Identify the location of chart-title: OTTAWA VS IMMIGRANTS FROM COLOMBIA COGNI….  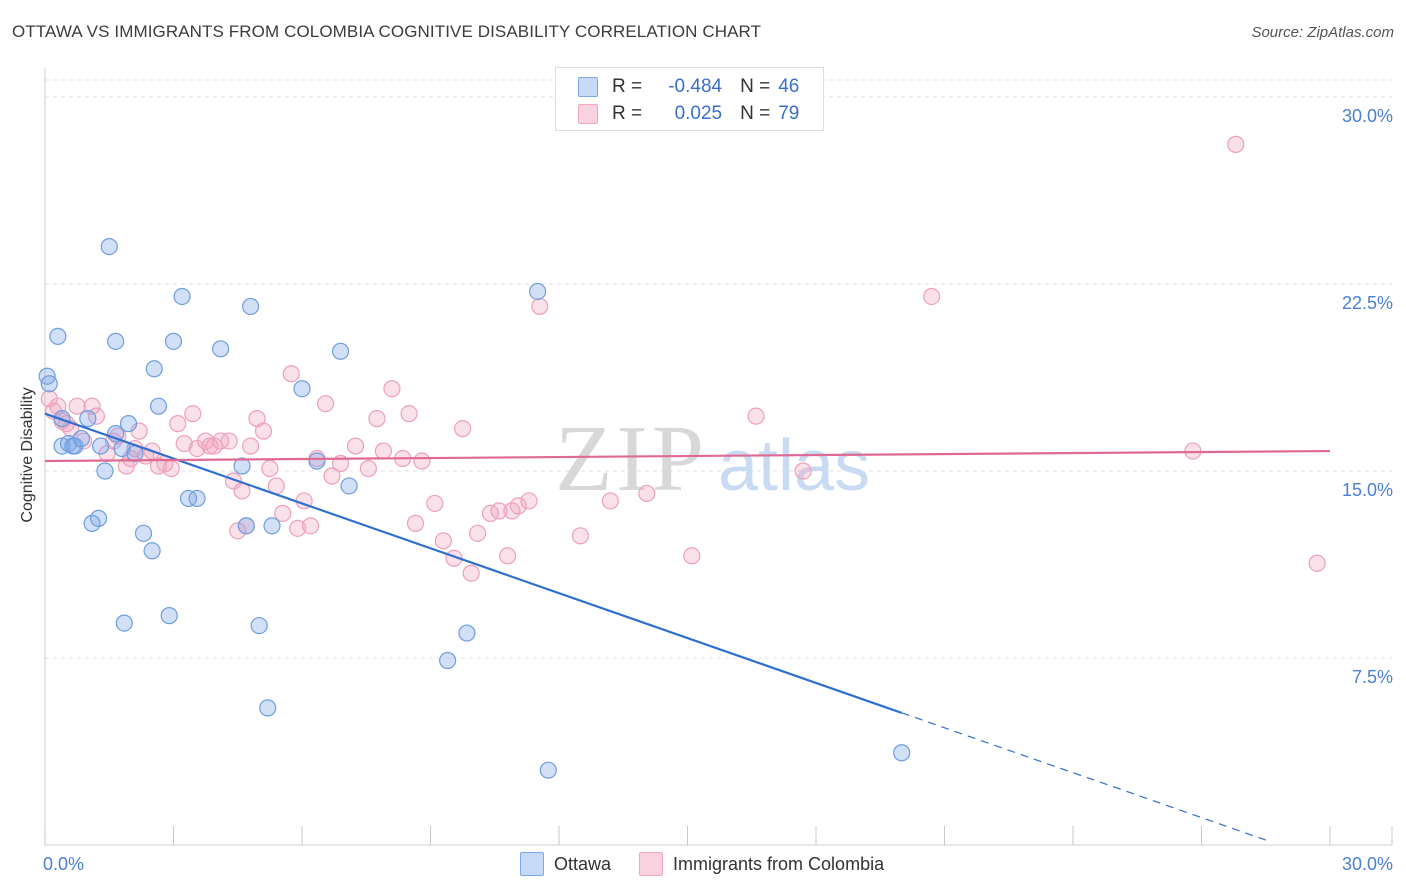
(387, 31).